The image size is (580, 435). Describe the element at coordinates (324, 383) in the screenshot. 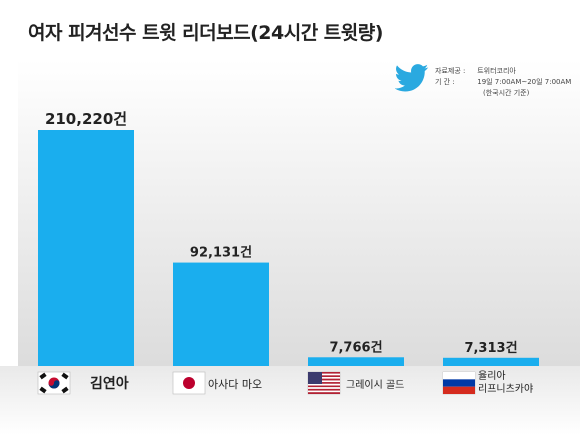

I see `flag-usa-icon` at that location.